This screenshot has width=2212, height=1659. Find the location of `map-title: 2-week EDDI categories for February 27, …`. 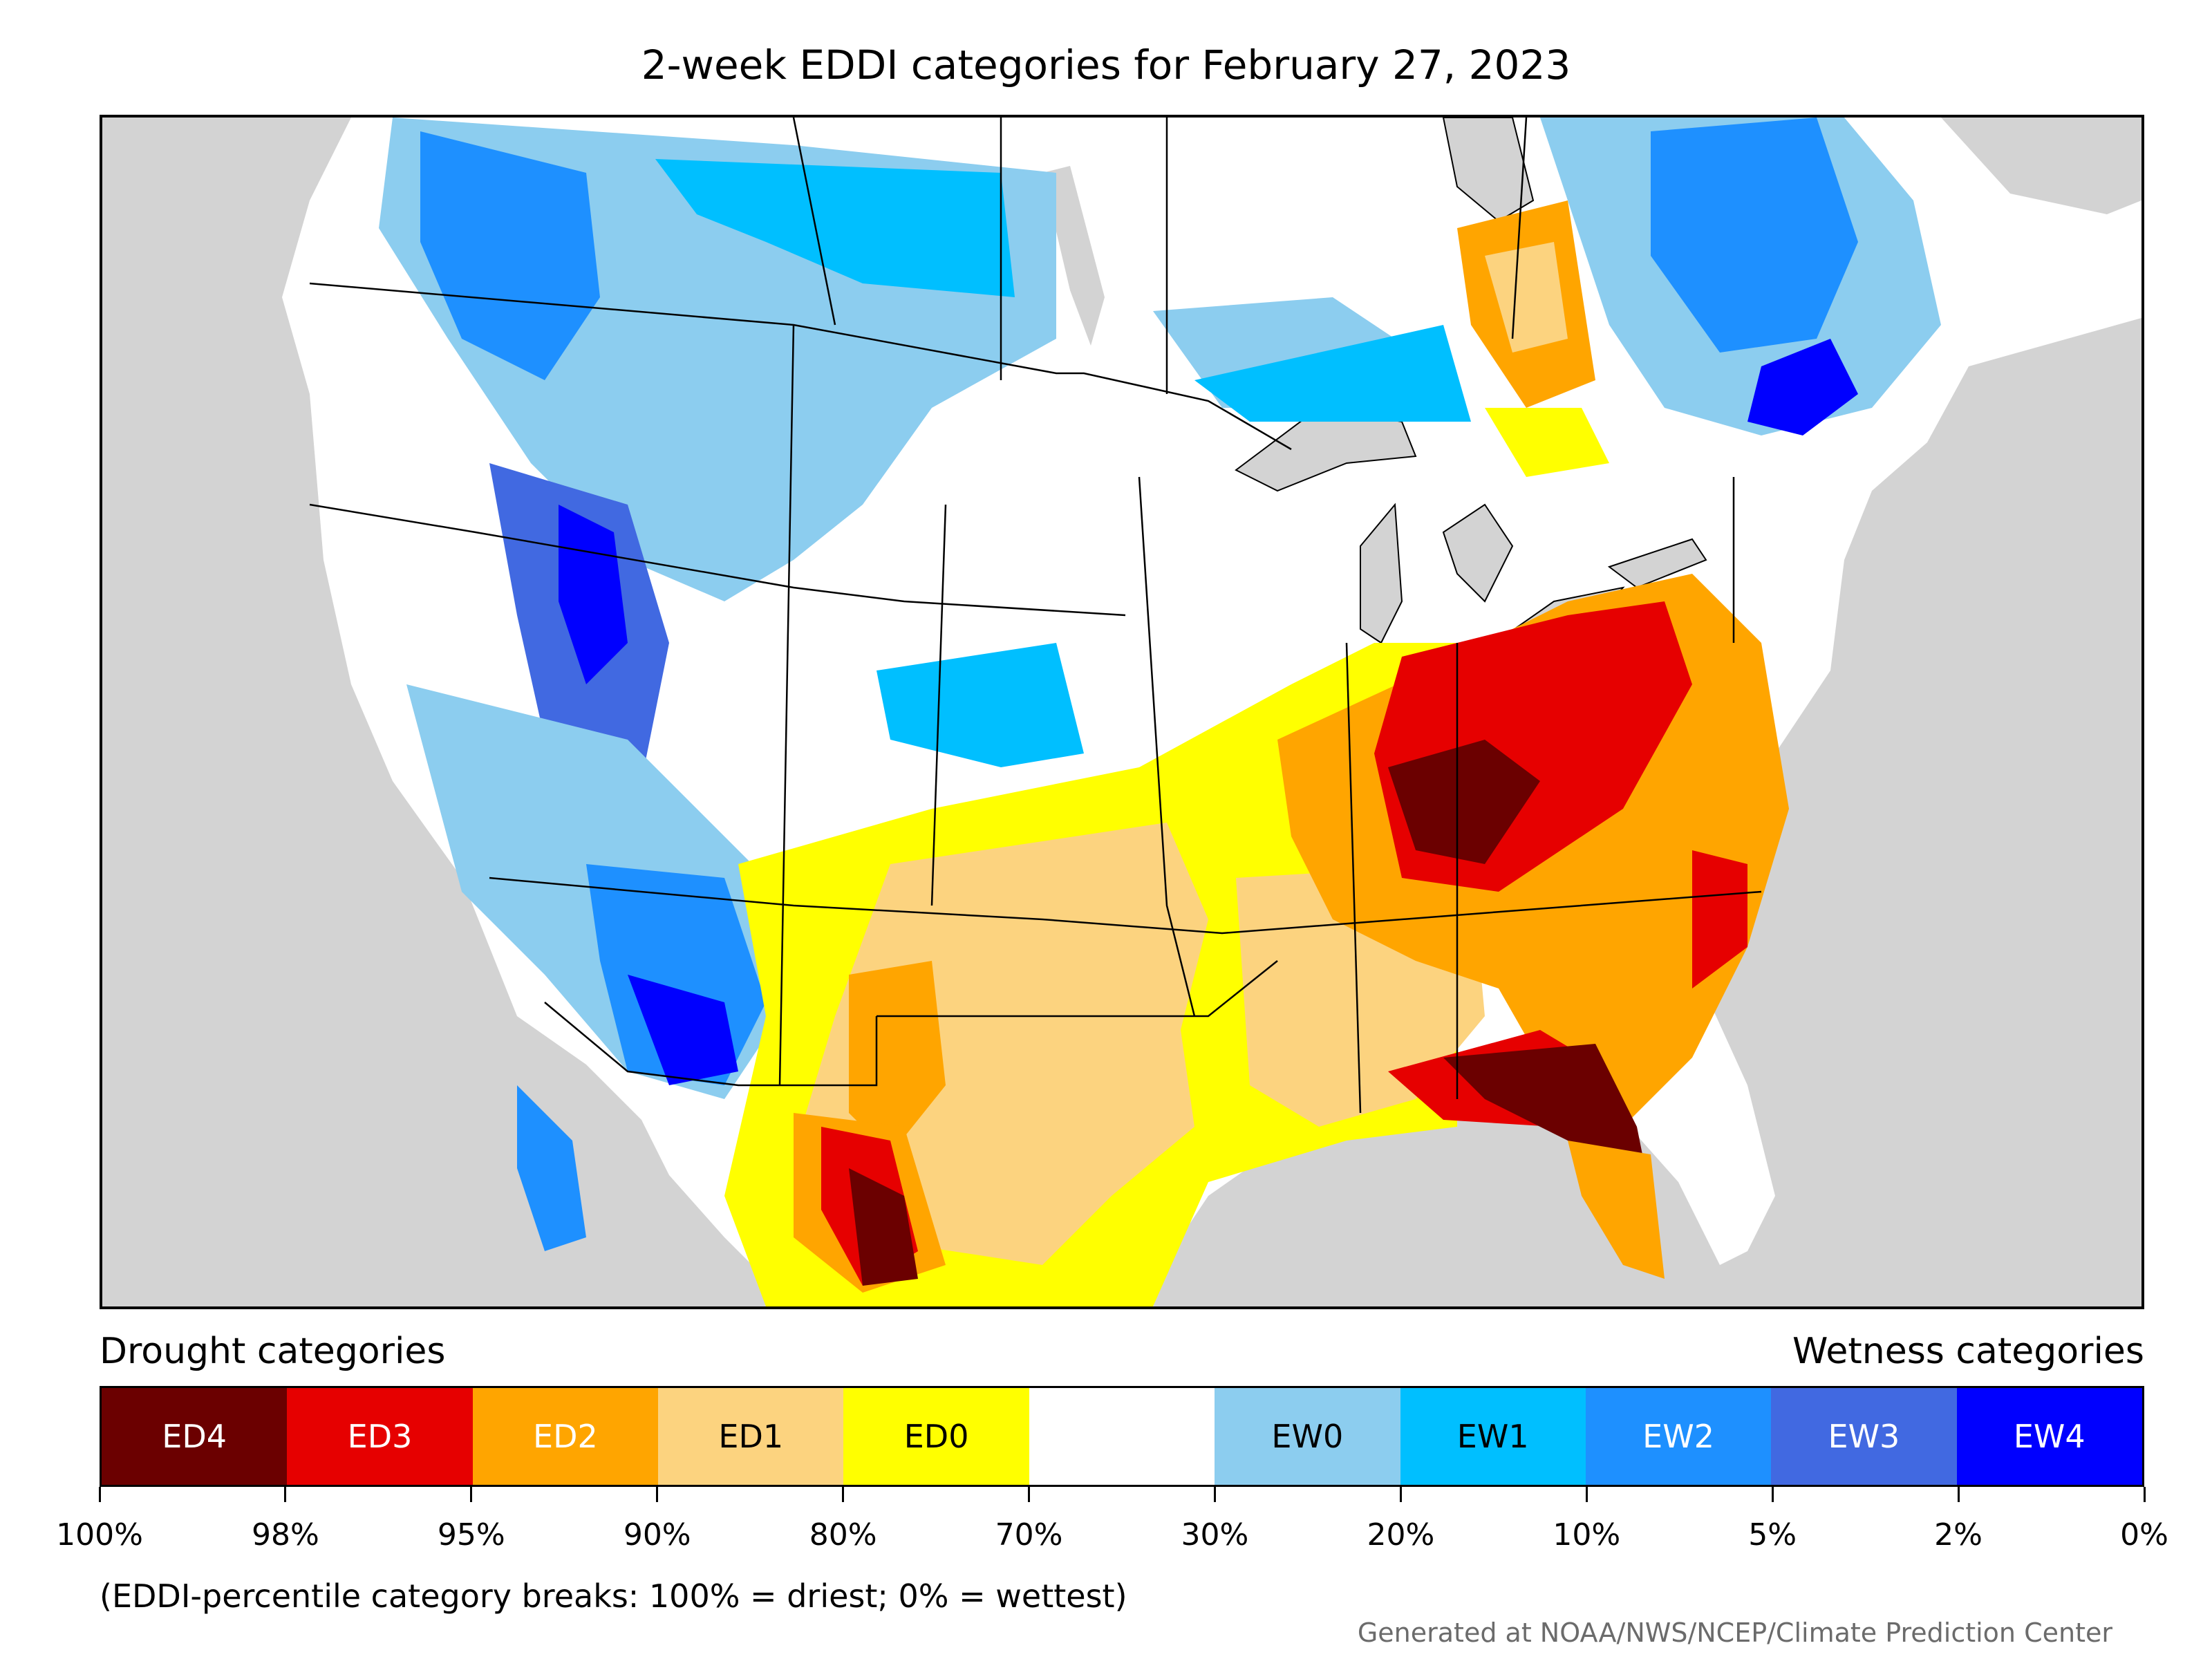

map-title: 2-week EDDI categories for February 27, … is located at coordinates (1106, 64).